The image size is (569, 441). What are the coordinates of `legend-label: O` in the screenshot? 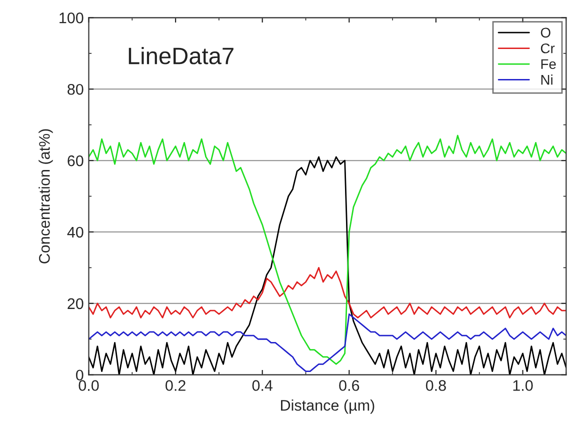 It's located at (545, 33).